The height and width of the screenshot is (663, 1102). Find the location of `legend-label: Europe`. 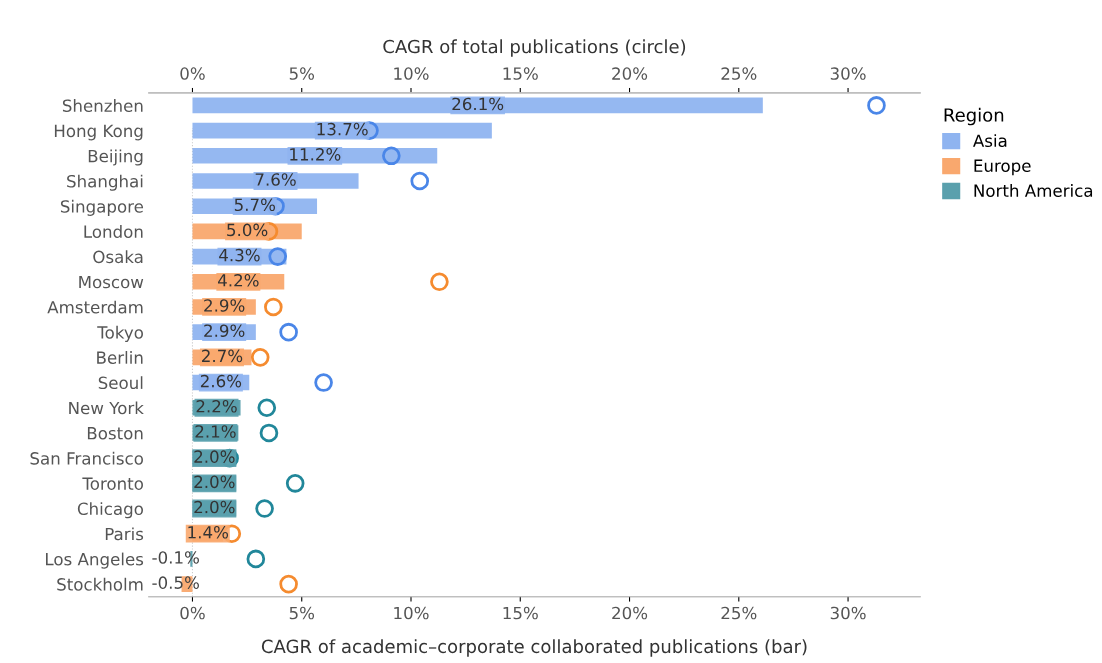

legend-label: Europe is located at coordinates (1002, 167).